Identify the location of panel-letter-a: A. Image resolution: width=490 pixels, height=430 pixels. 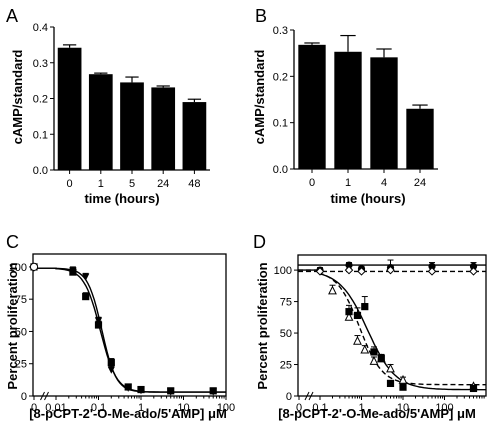
(12, 16).